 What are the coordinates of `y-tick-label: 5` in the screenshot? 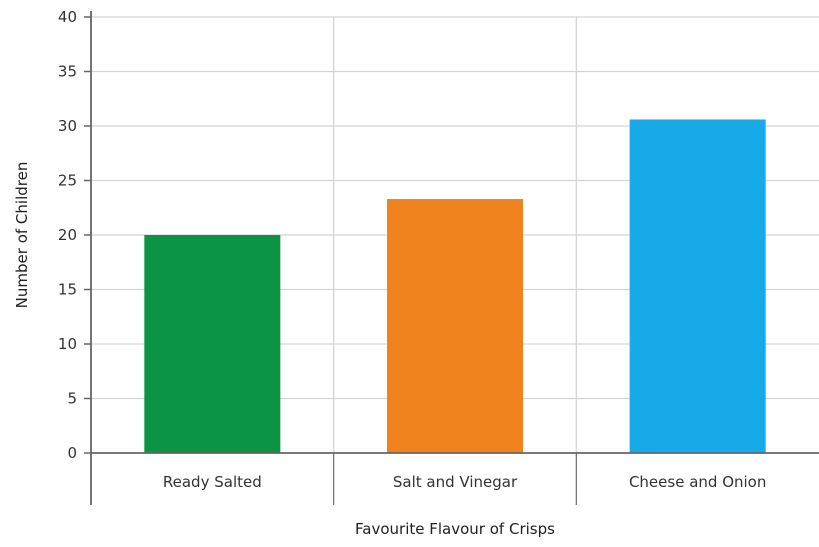 It's located at (72, 399).